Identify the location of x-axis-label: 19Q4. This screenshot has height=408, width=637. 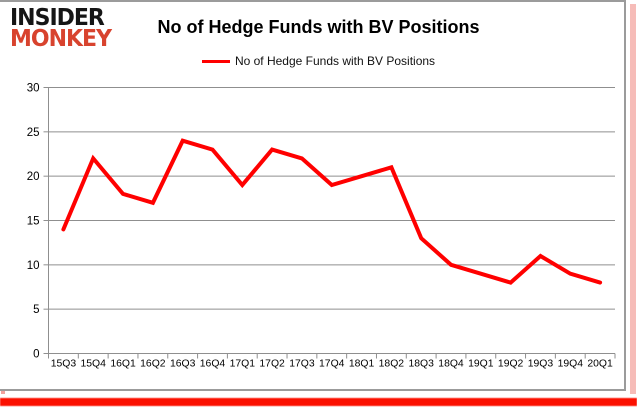
(571, 364).